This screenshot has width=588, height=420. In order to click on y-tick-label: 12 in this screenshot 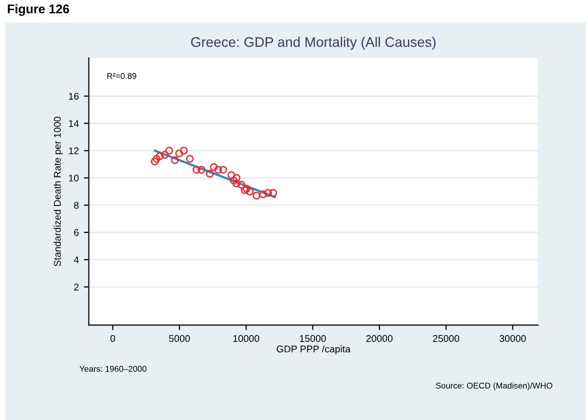, I will do `click(73, 150)`.